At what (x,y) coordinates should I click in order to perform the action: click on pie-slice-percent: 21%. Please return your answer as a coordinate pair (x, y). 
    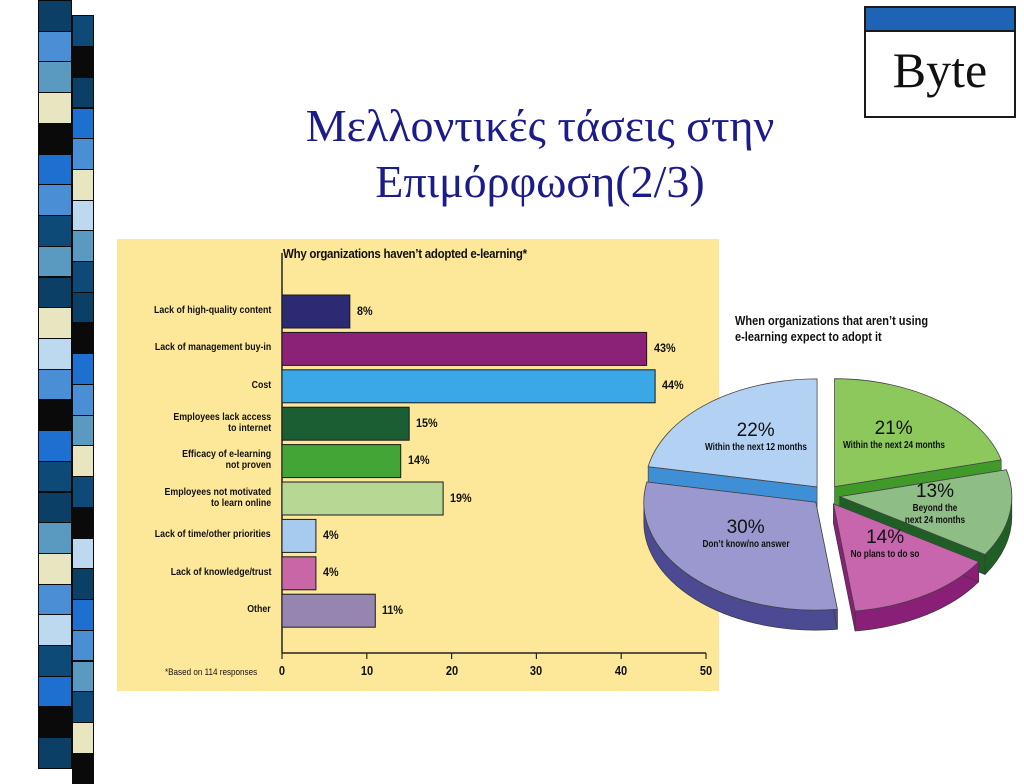
    Looking at the image, I should click on (893, 429).